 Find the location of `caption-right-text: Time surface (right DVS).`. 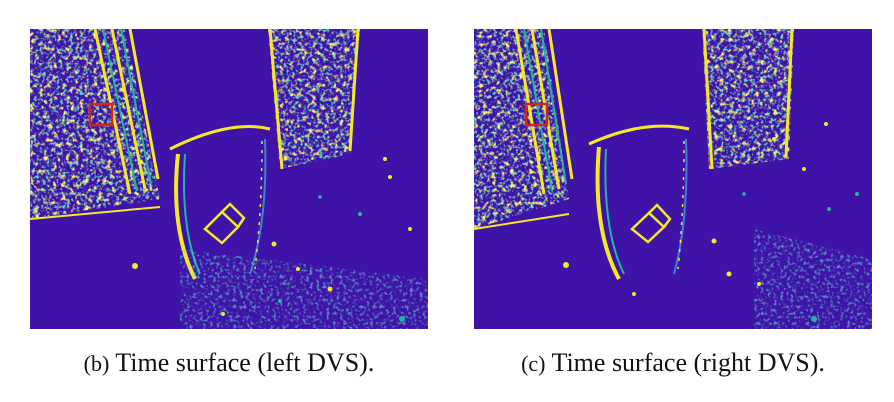

caption-right-text: Time surface (right DVS). is located at coordinates (688, 362).